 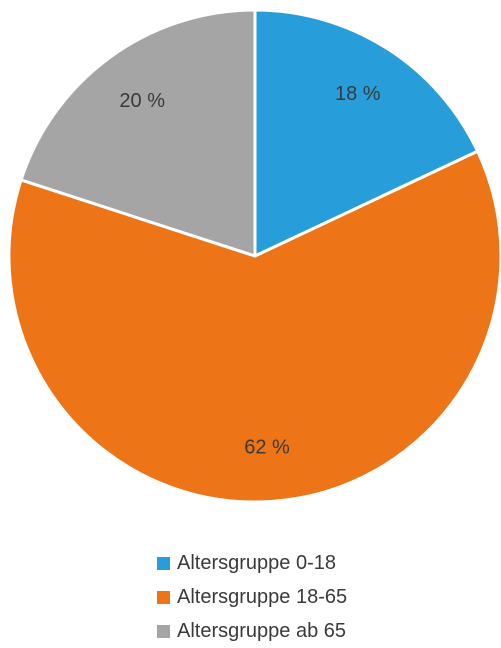 I want to click on legend-label: Altersgruppe 0-18, so click(x=256, y=562).